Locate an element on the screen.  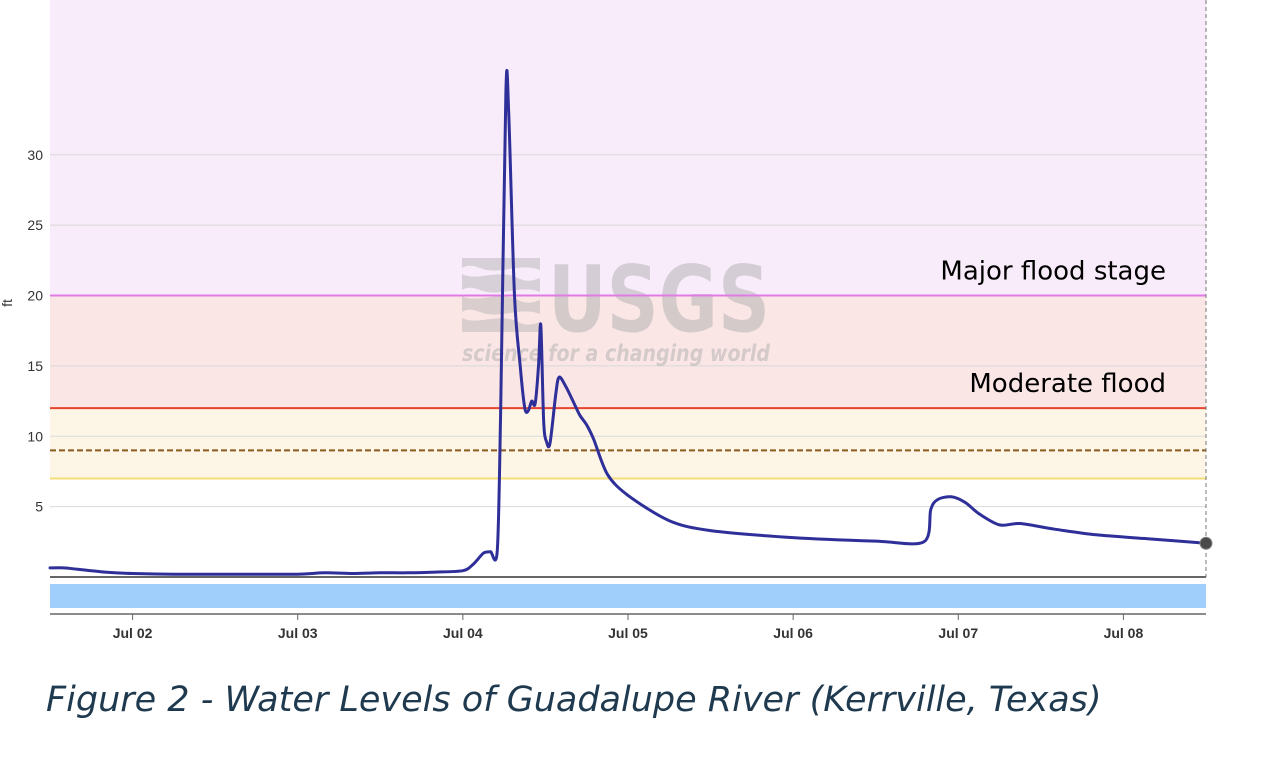
y-axis-label: ft is located at coordinates (7, 303).